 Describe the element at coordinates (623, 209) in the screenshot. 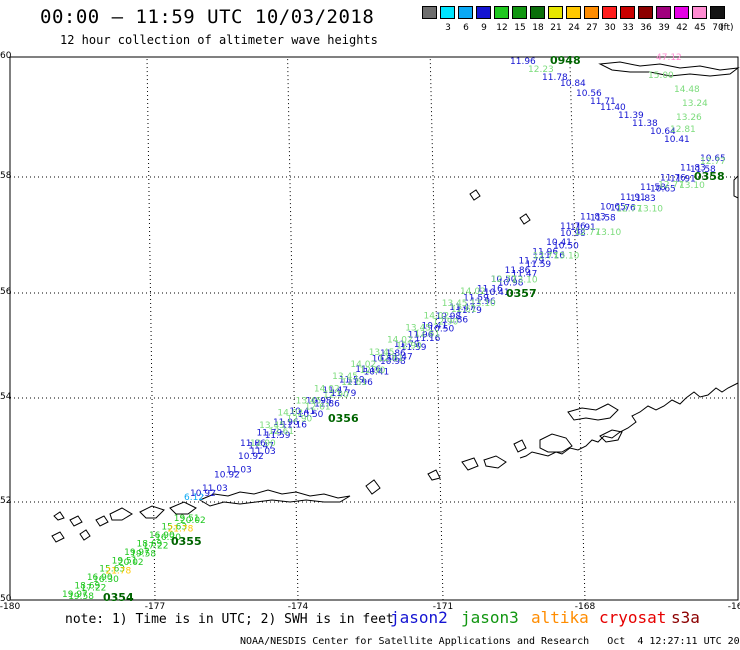

I see `wave-height-label: 11.76` at that location.